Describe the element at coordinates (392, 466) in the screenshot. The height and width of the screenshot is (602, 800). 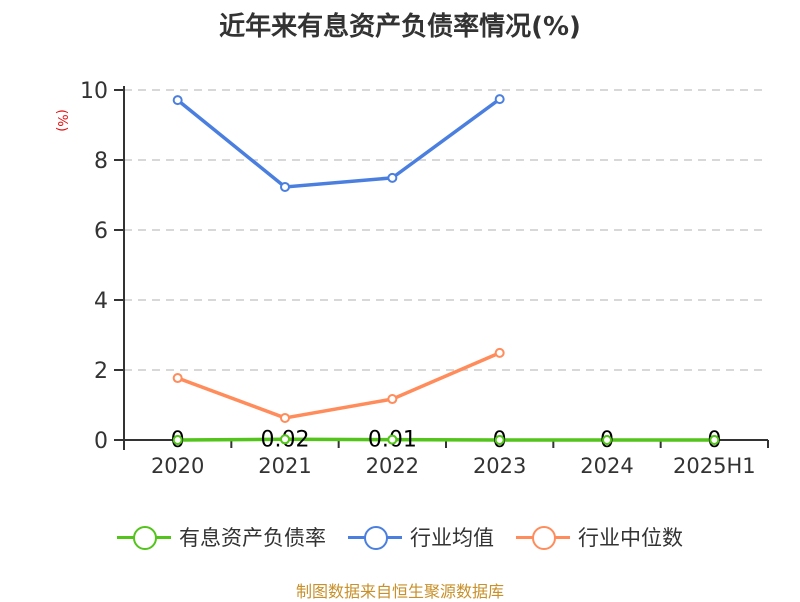
I see `x-tick-label: 2022` at that location.